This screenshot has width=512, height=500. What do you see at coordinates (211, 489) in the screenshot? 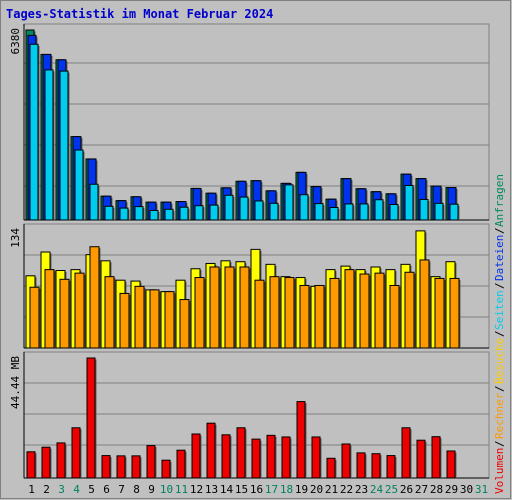
I see `x-tick-label-day-13: 13` at bounding box center [211, 489].